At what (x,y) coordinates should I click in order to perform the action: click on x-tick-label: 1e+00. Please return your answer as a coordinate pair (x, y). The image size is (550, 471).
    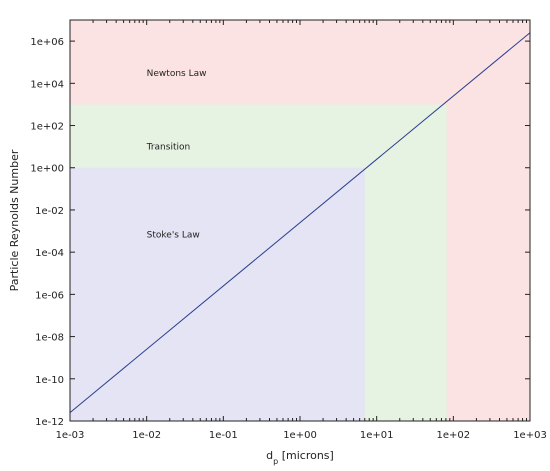
    Looking at the image, I should click on (300, 435).